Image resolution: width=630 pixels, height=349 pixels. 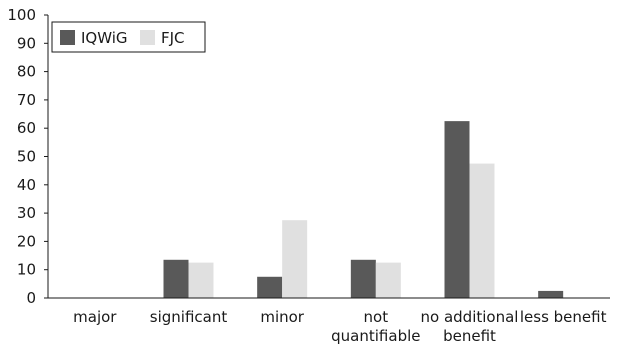 What do you see at coordinates (26, 43) in the screenshot?
I see `y-tick-label: 90` at bounding box center [26, 43].